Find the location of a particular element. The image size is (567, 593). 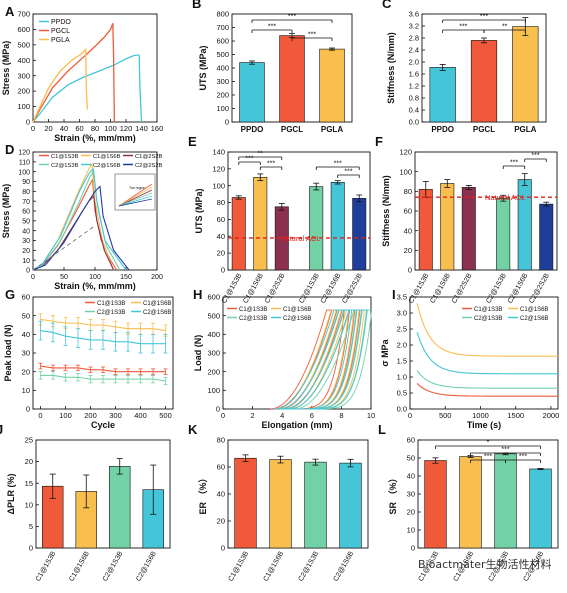

y-axis-label: Load (N) is located at coordinates (198, 353).